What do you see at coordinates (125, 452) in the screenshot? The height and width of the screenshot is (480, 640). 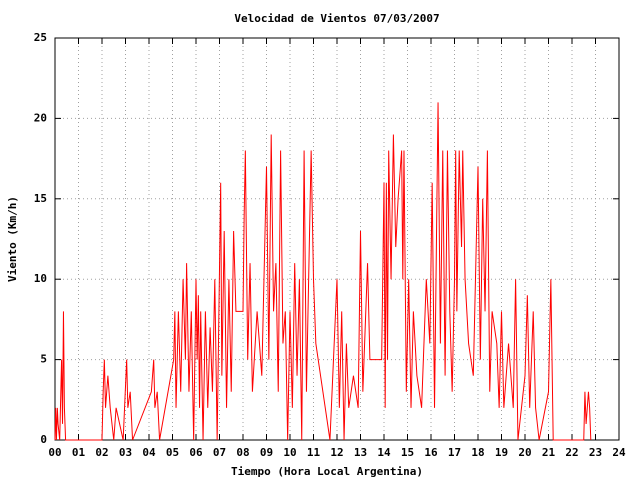 I see `x-tick-label: 03` at bounding box center [125, 452].